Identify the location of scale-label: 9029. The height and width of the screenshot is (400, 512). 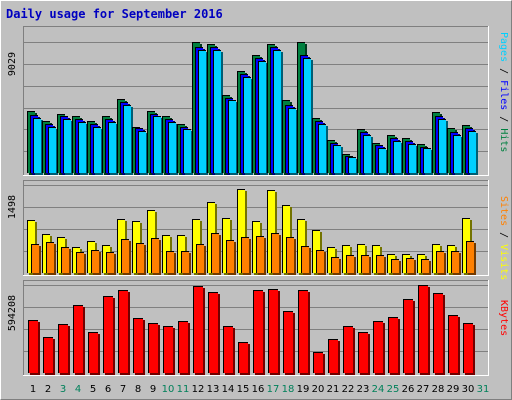
(12, 64).